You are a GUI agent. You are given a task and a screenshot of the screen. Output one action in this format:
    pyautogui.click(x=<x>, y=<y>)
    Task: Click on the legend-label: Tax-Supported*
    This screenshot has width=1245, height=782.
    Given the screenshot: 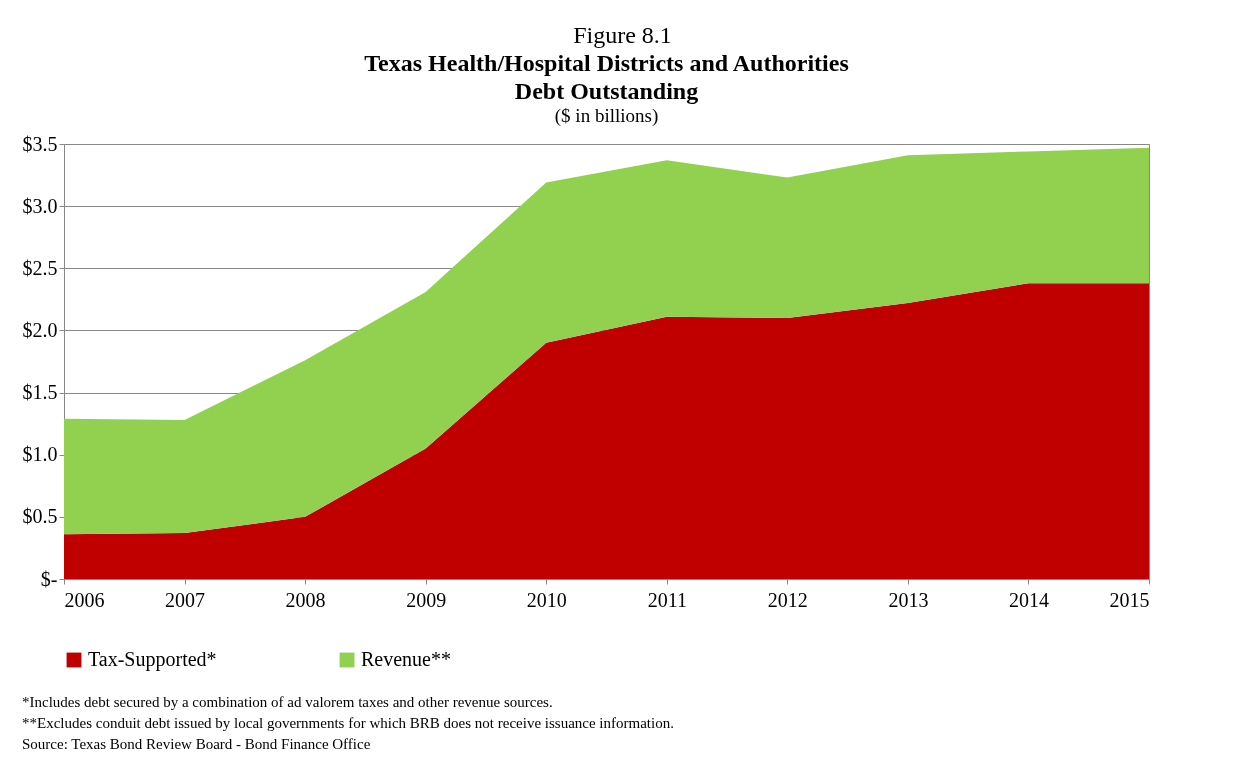 What is the action you would take?
    pyautogui.click(x=152, y=659)
    